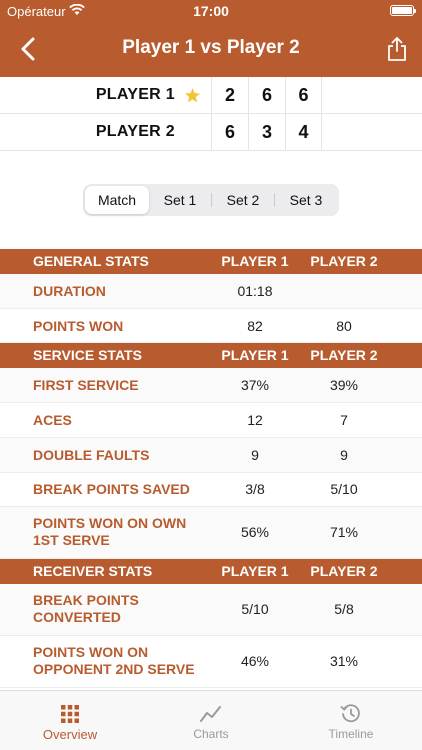 Image resolution: width=422 pixels, height=750 pixels. What do you see at coordinates (111, 489) in the screenshot?
I see `stat-label: BREAK POINTS SAVED` at bounding box center [111, 489].